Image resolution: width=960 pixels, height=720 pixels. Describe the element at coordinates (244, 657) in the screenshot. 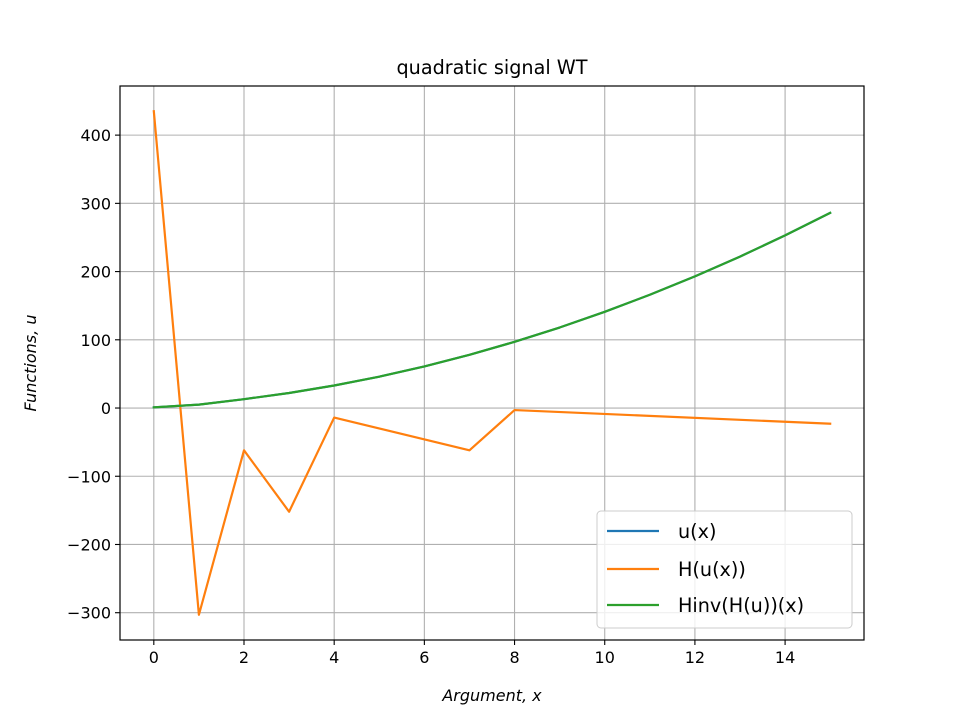

I see `x-tick-label: 2` at that location.